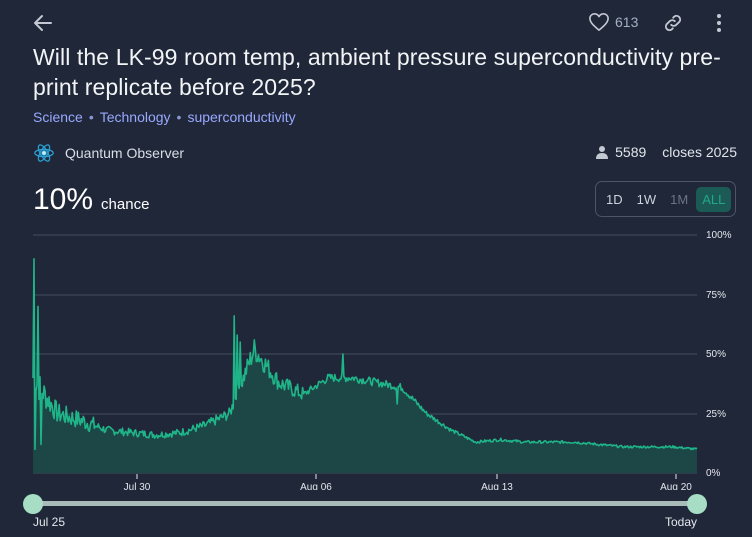  I want to click on x-axis-ticks, so click(406, 476).